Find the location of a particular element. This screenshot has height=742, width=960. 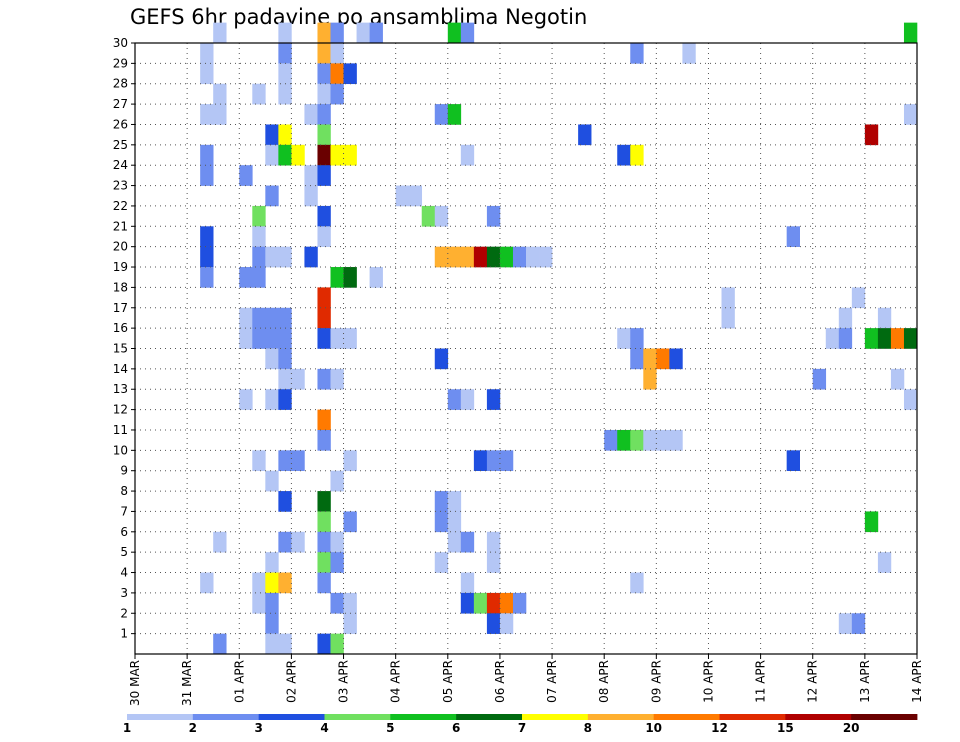

legend-label: 12 is located at coordinates (719, 728).